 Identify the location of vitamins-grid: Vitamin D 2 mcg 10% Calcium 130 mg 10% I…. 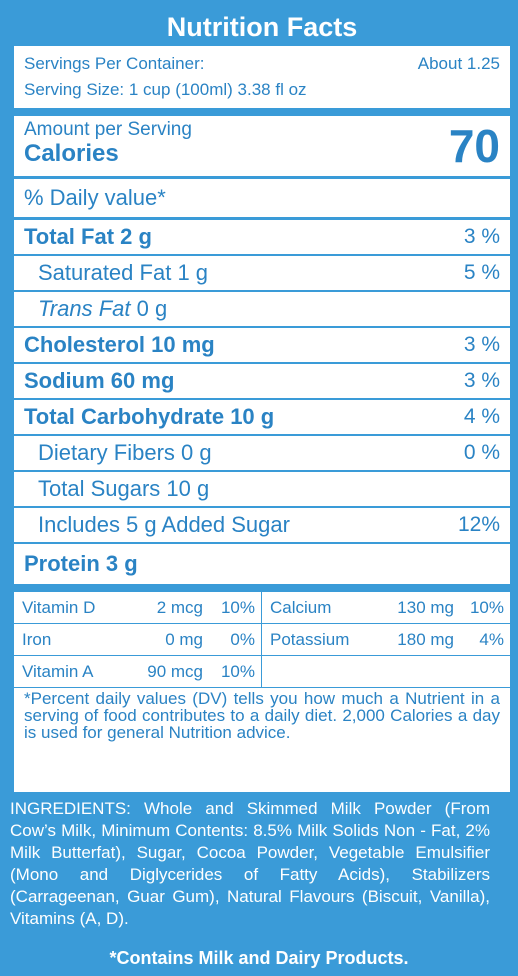
(262, 640).